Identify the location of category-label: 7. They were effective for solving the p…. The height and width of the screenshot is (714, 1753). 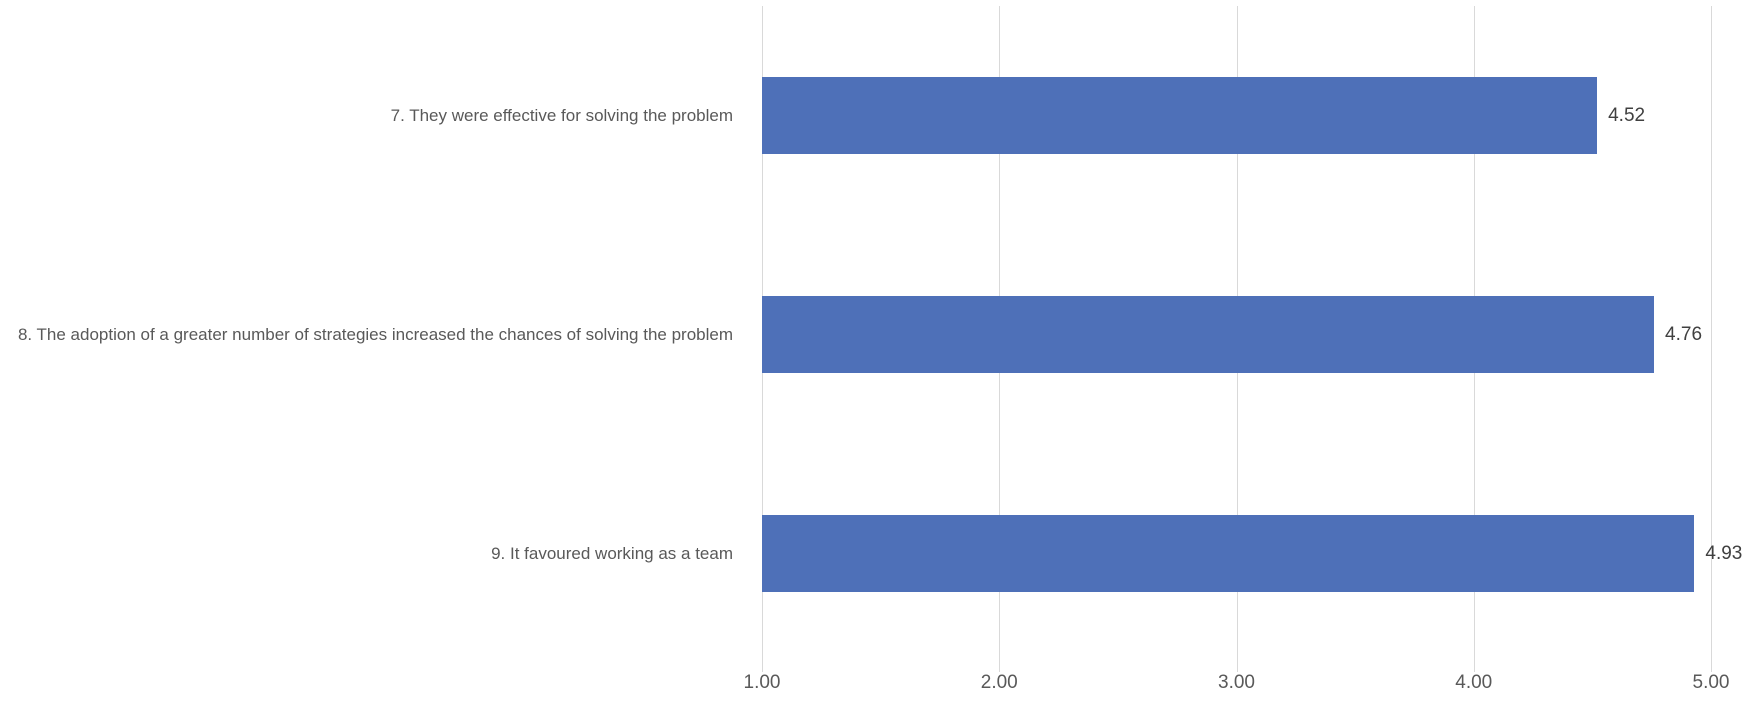
(561, 115).